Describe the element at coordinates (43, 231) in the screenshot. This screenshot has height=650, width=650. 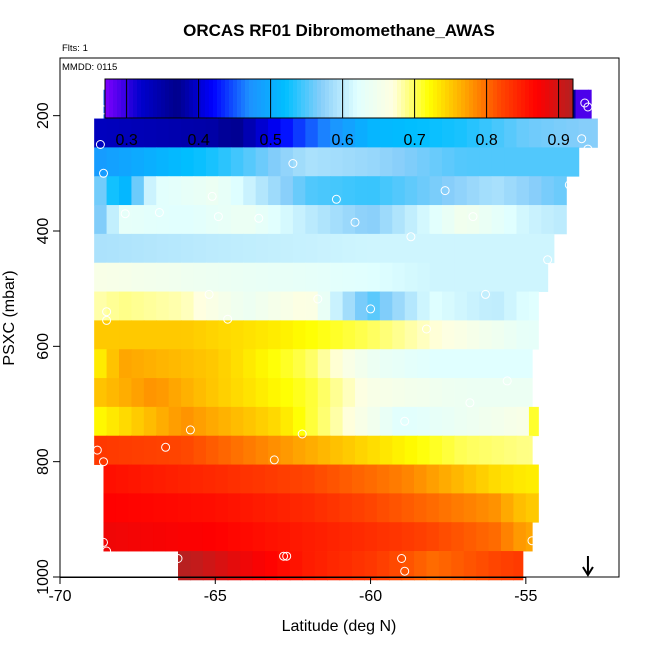
I see `y-tick-label: 400` at that location.